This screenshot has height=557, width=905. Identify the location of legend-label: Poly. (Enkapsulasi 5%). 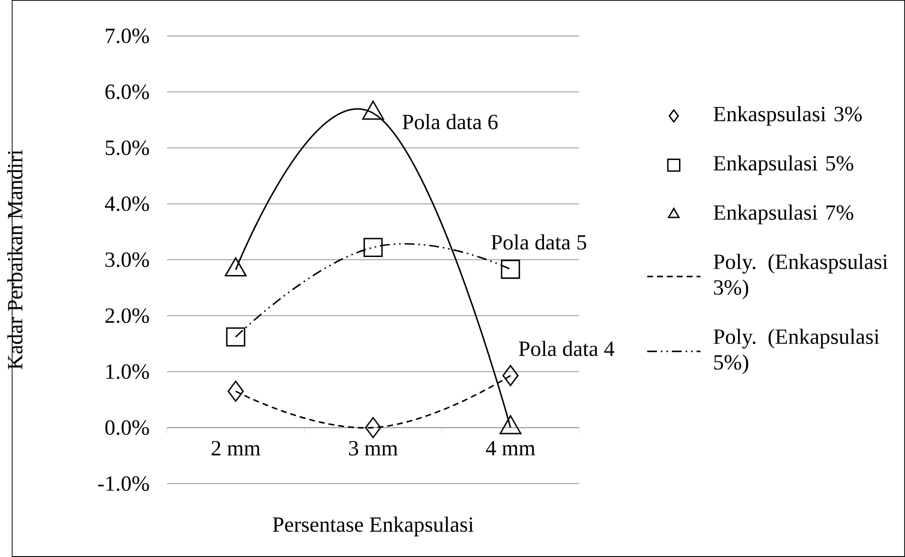
(797, 351).